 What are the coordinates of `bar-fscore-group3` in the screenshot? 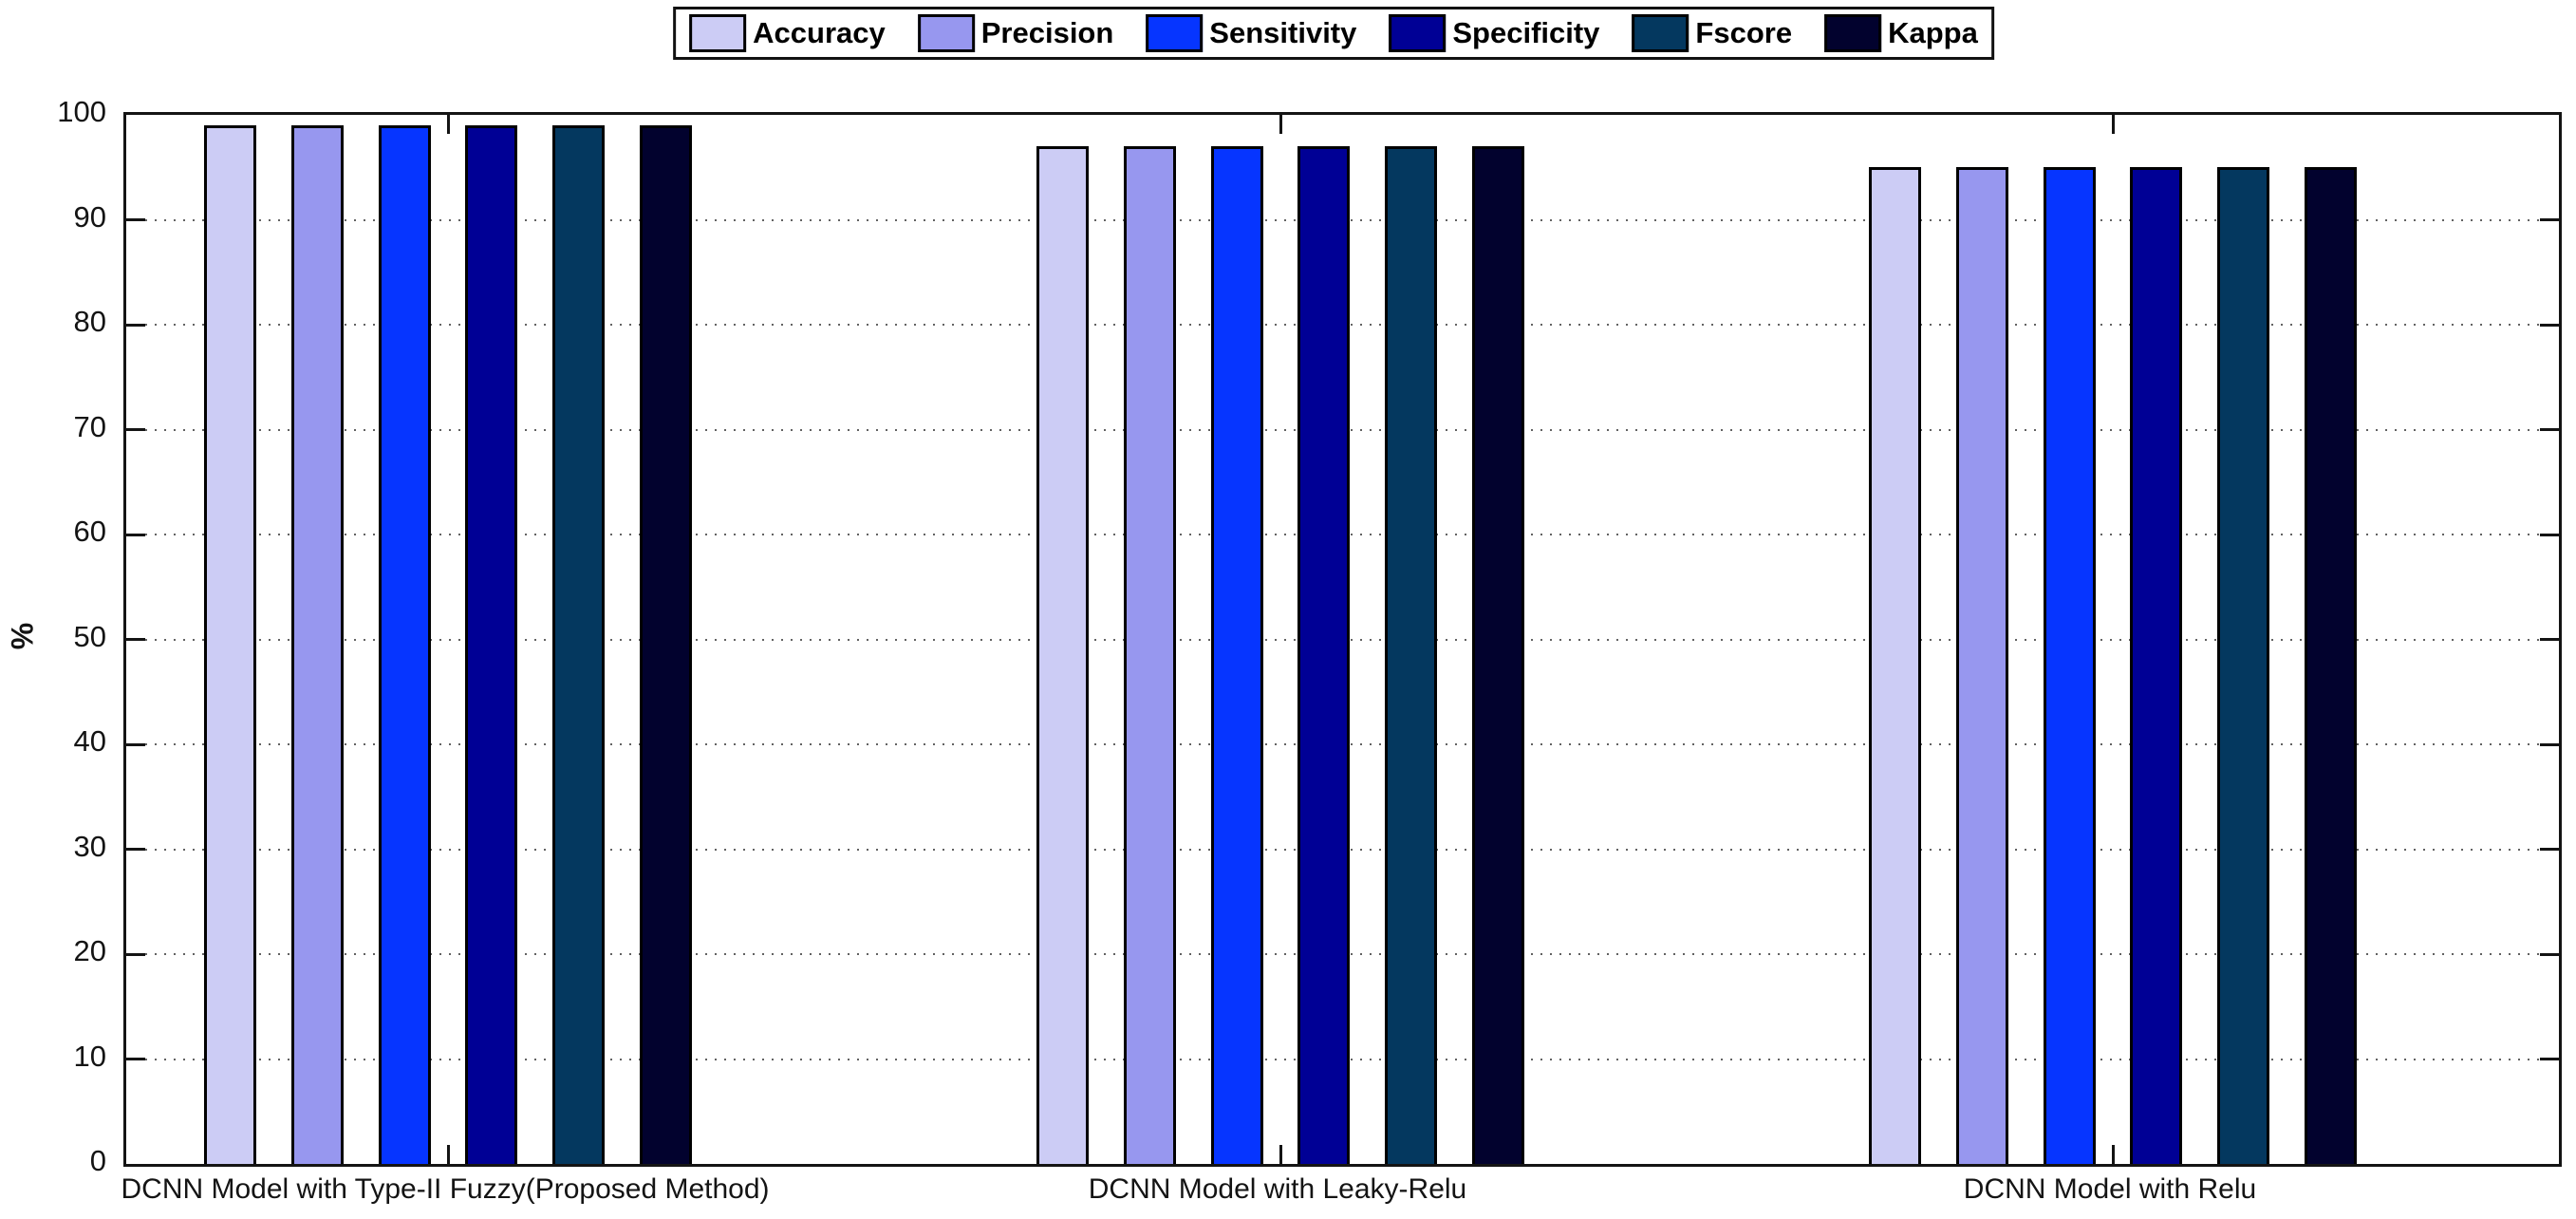 It's located at (2243, 666).